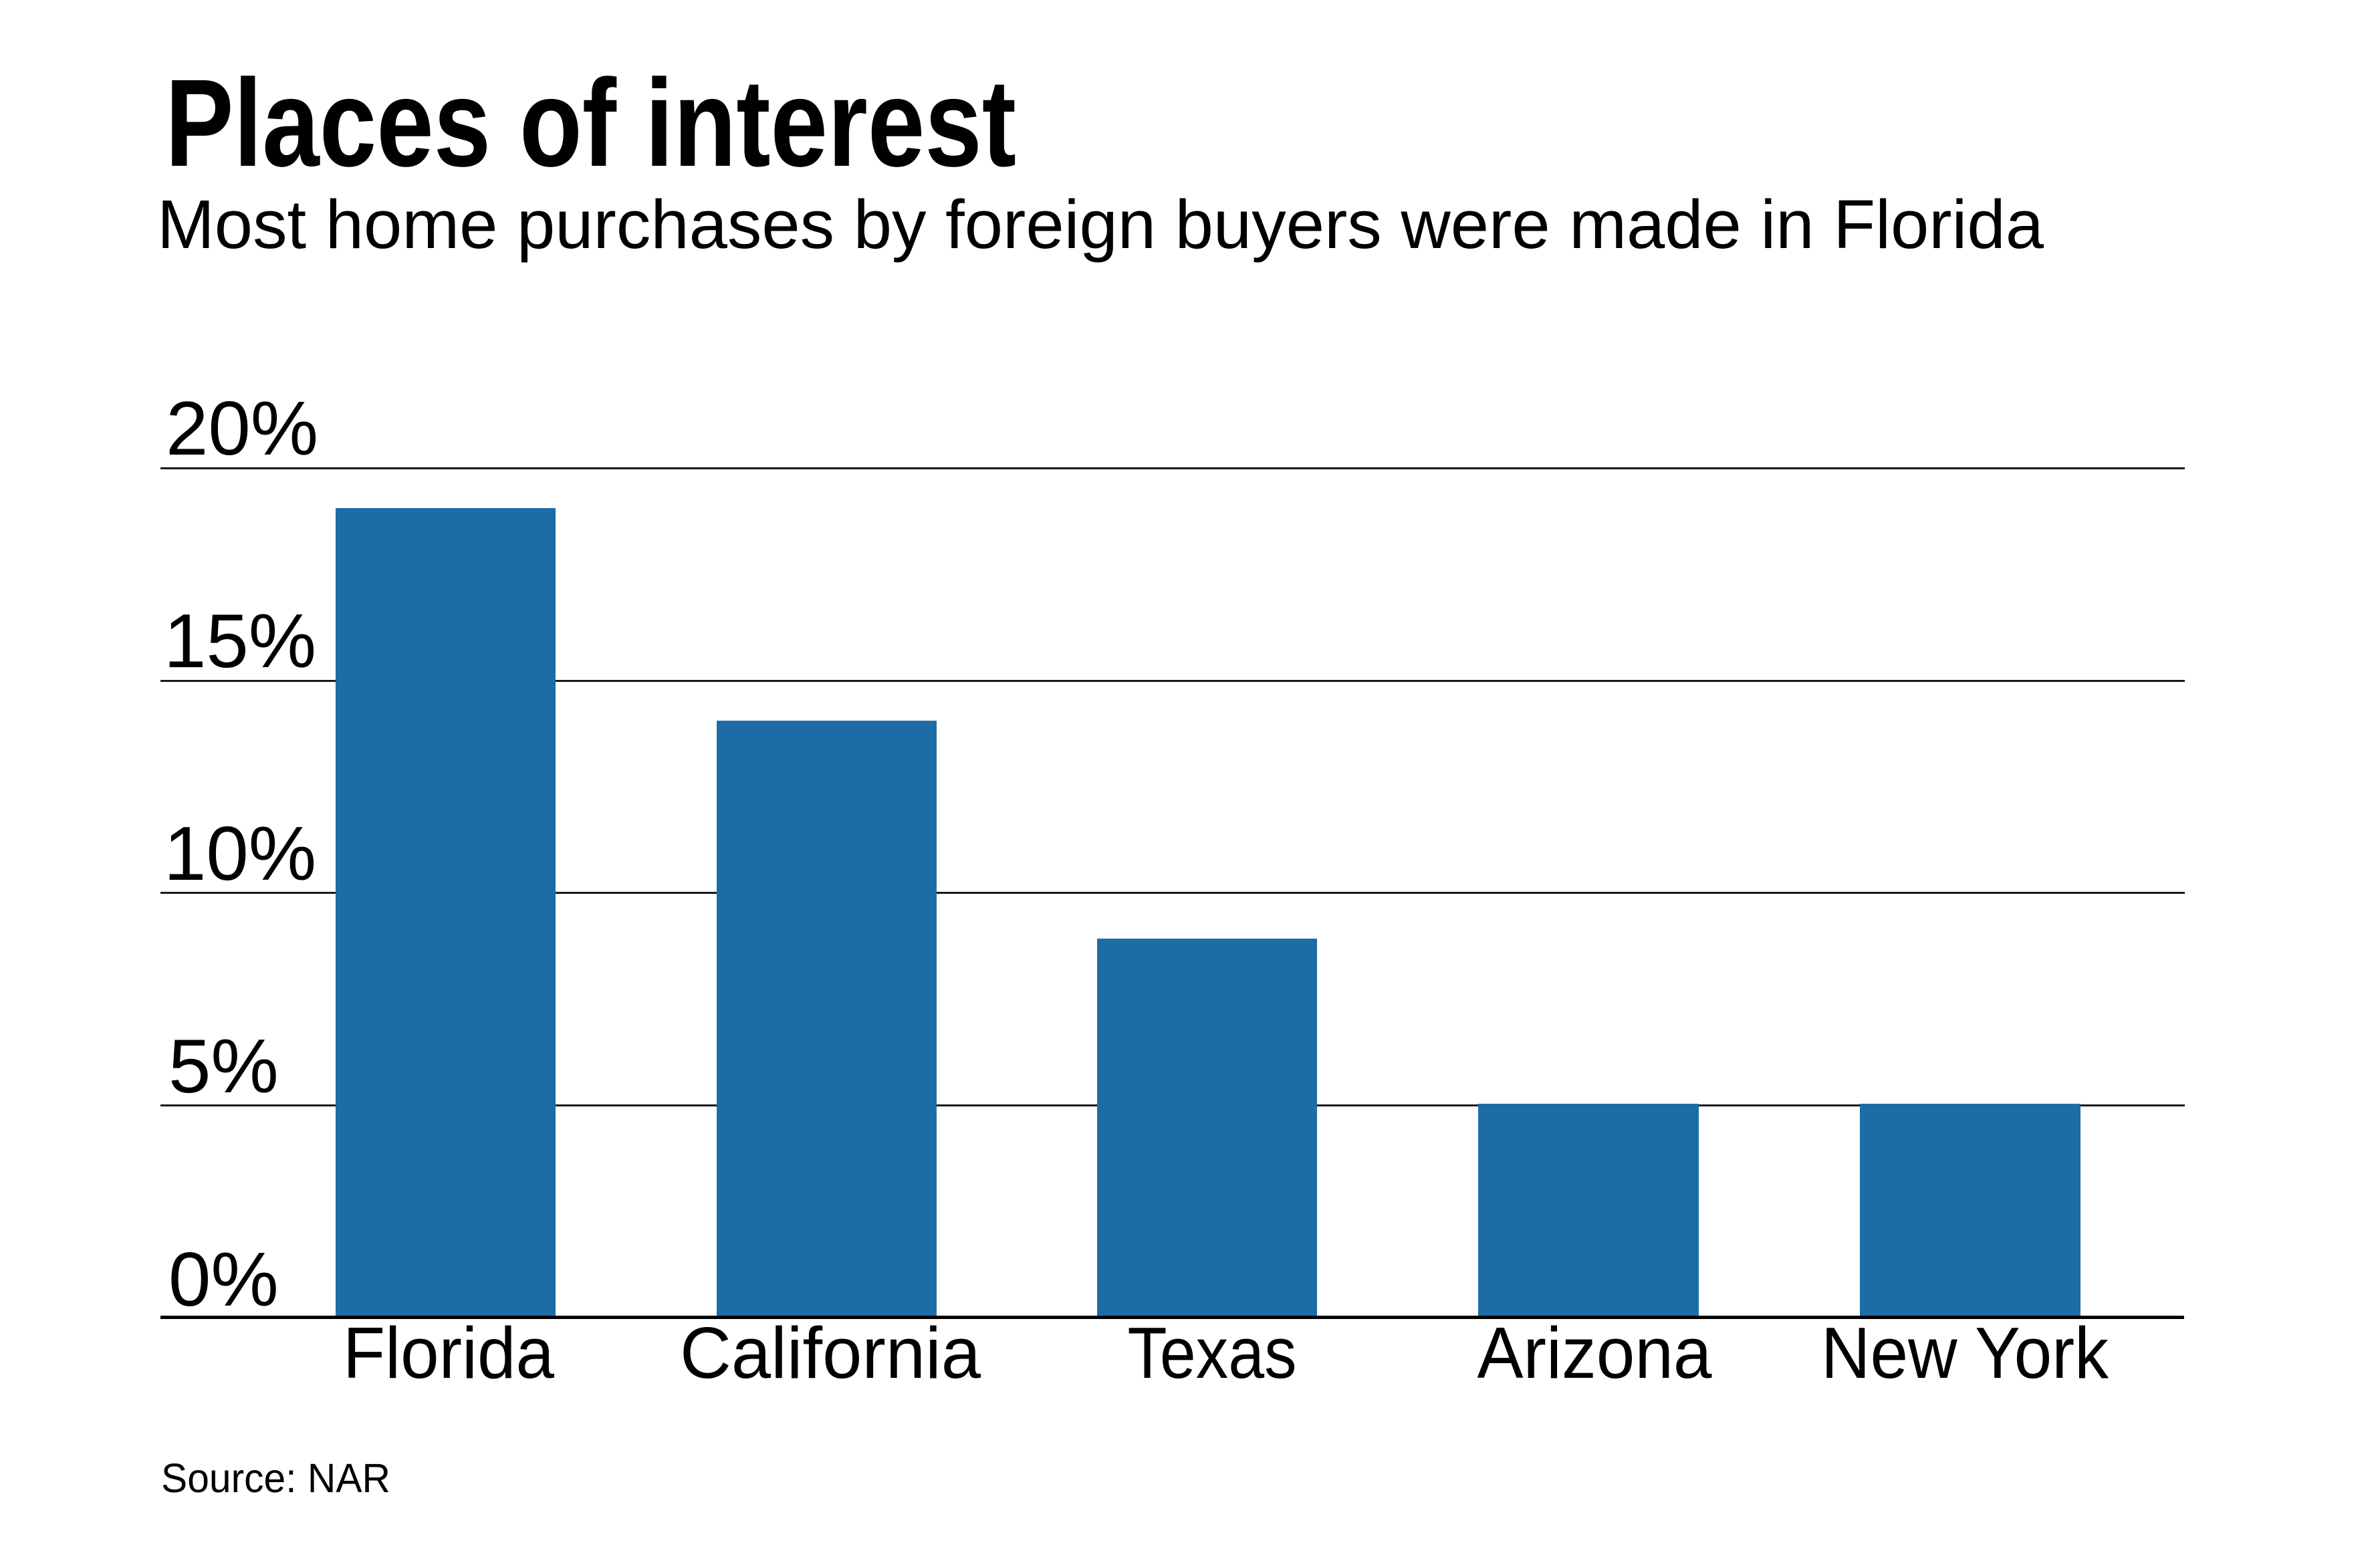 The width and height of the screenshot is (2380, 1551). Describe the element at coordinates (1212, 1353) in the screenshot. I see `svg-text: Texas` at that location.